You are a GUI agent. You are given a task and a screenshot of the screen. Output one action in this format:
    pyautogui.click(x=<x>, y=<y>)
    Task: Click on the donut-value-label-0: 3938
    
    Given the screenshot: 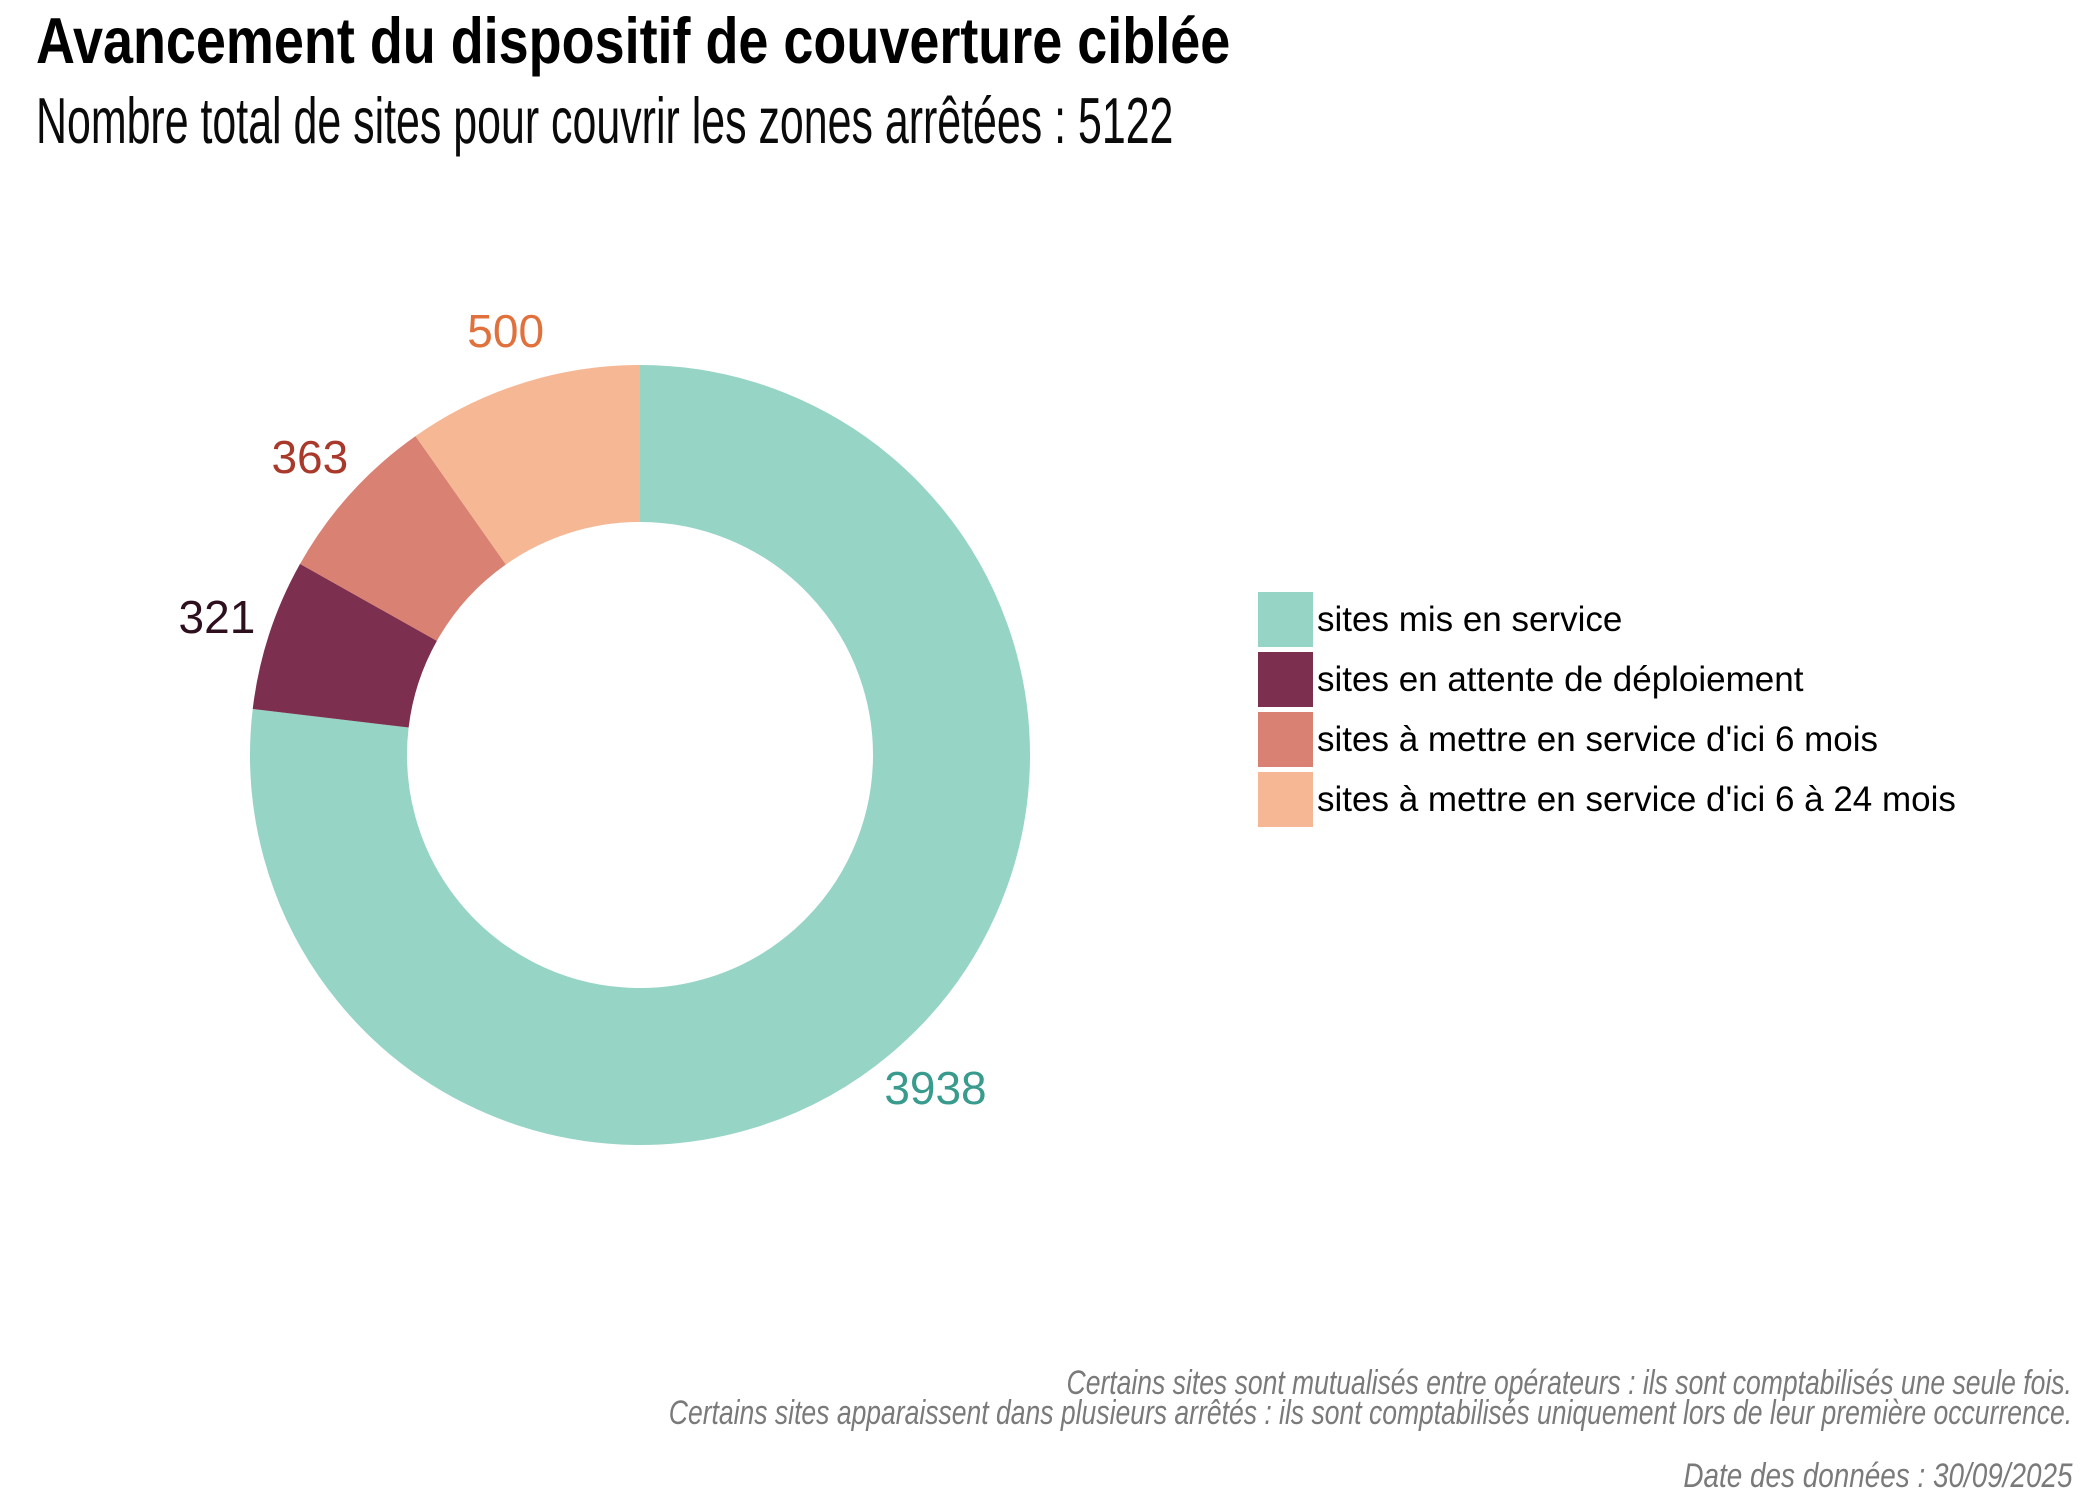 What is the action you would take?
    pyautogui.click(x=935, y=1088)
    